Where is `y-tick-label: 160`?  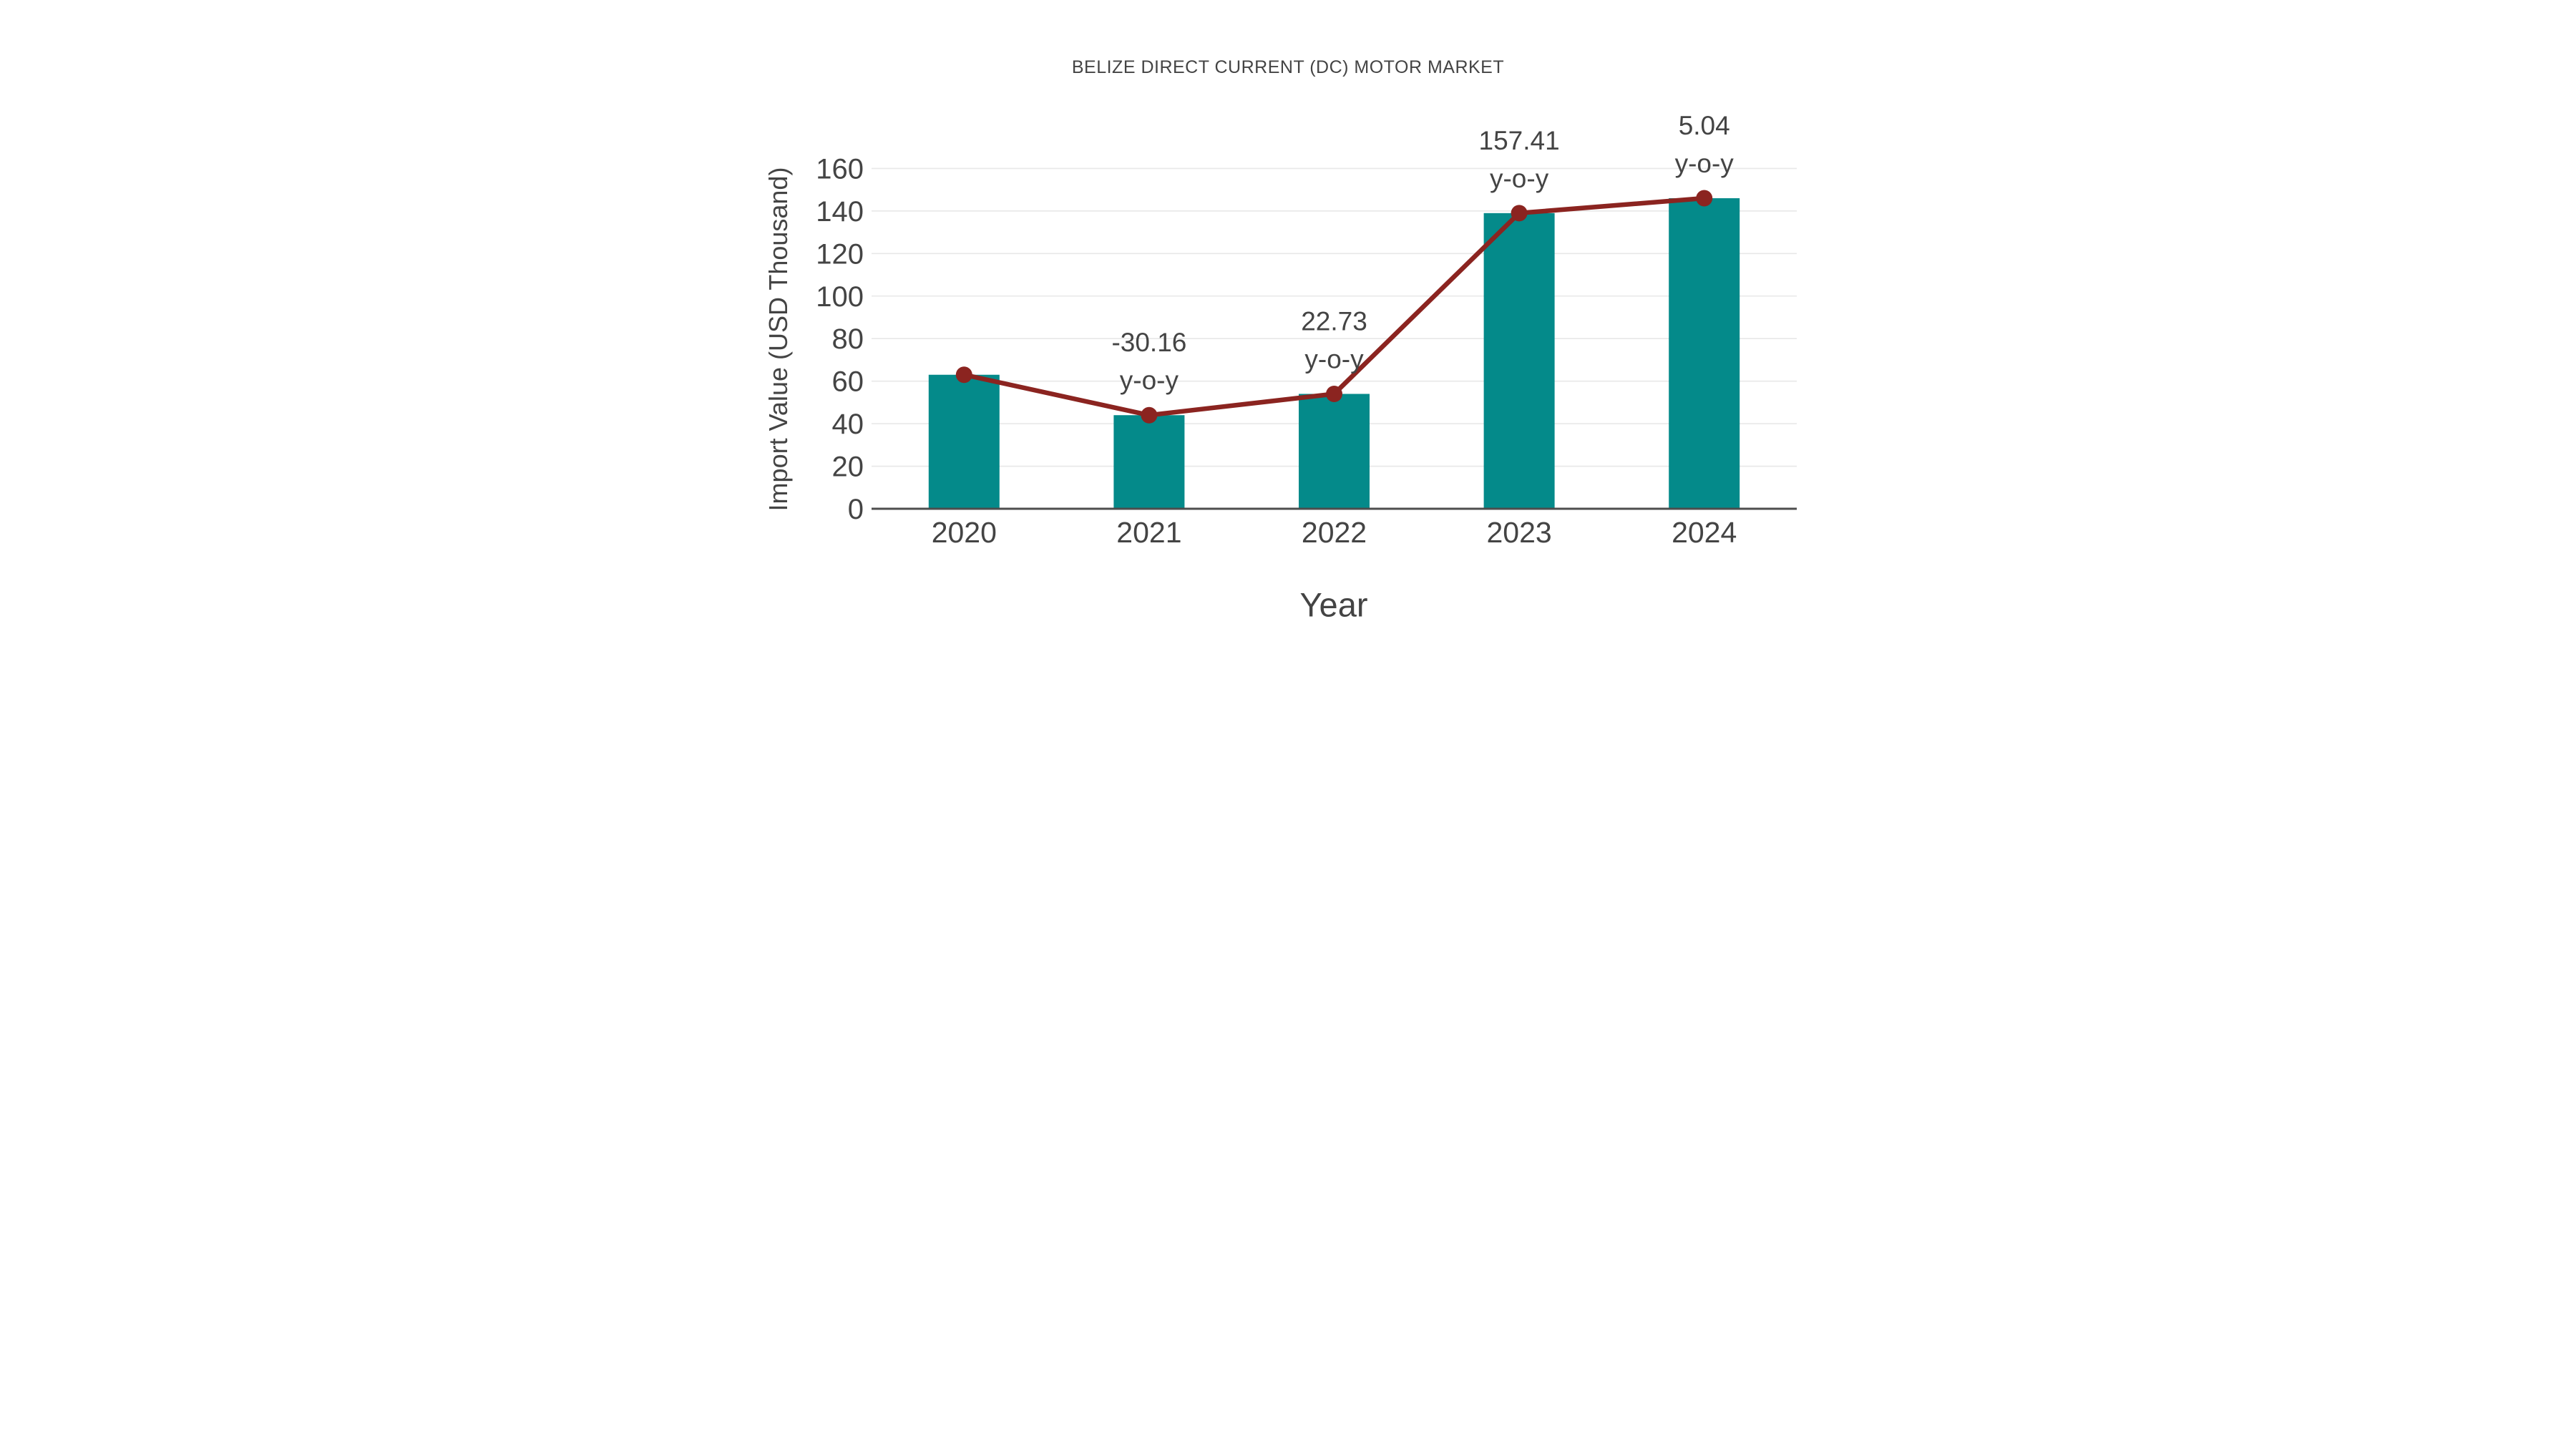
y-tick-label: 160 is located at coordinates (840, 169).